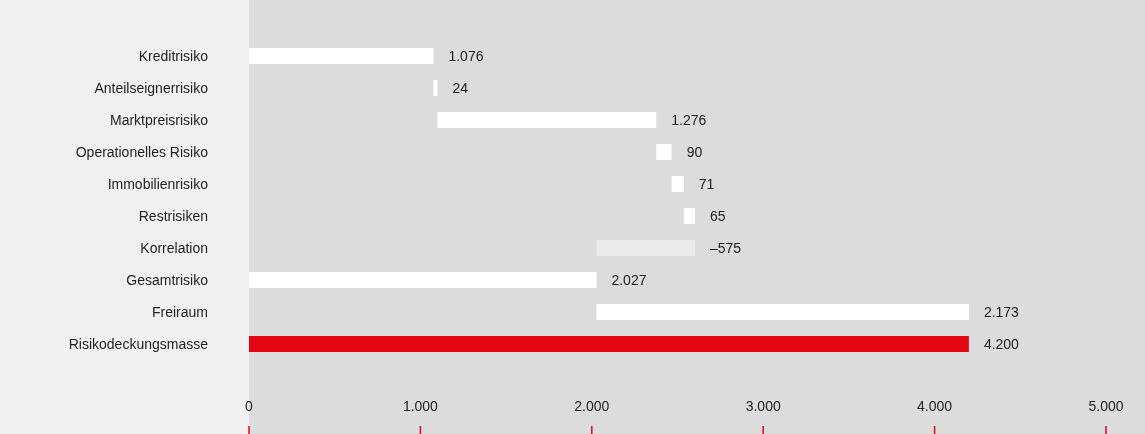 Image resolution: width=1145 pixels, height=434 pixels. Describe the element at coordinates (158, 184) in the screenshot. I see `y-tick-label: Immobilienrisiko` at that location.